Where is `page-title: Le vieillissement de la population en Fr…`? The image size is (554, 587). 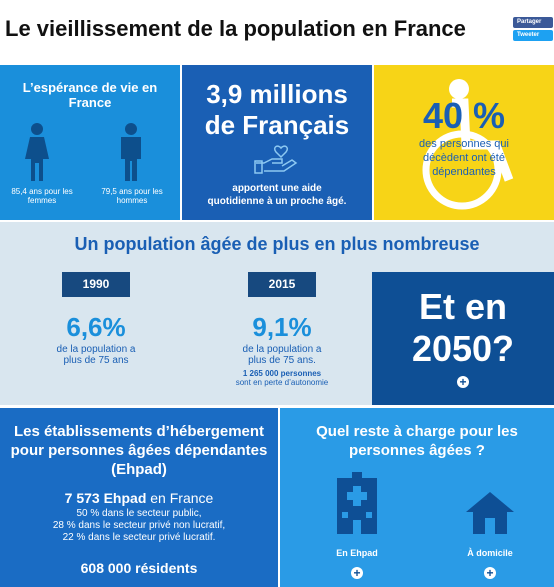
page-title: Le vieillissement de la population en Fr… is located at coordinates (235, 28).